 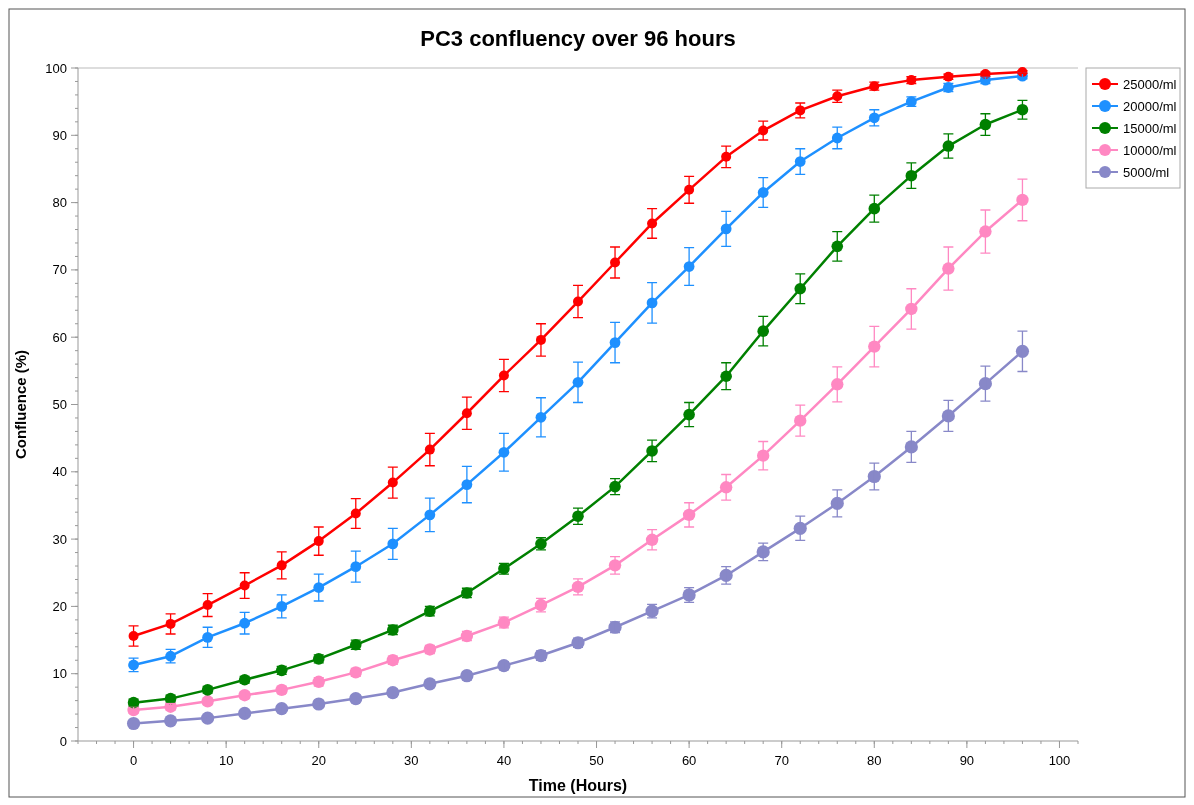 I want to click on legend-label: 10000/ml, so click(x=1150, y=150).